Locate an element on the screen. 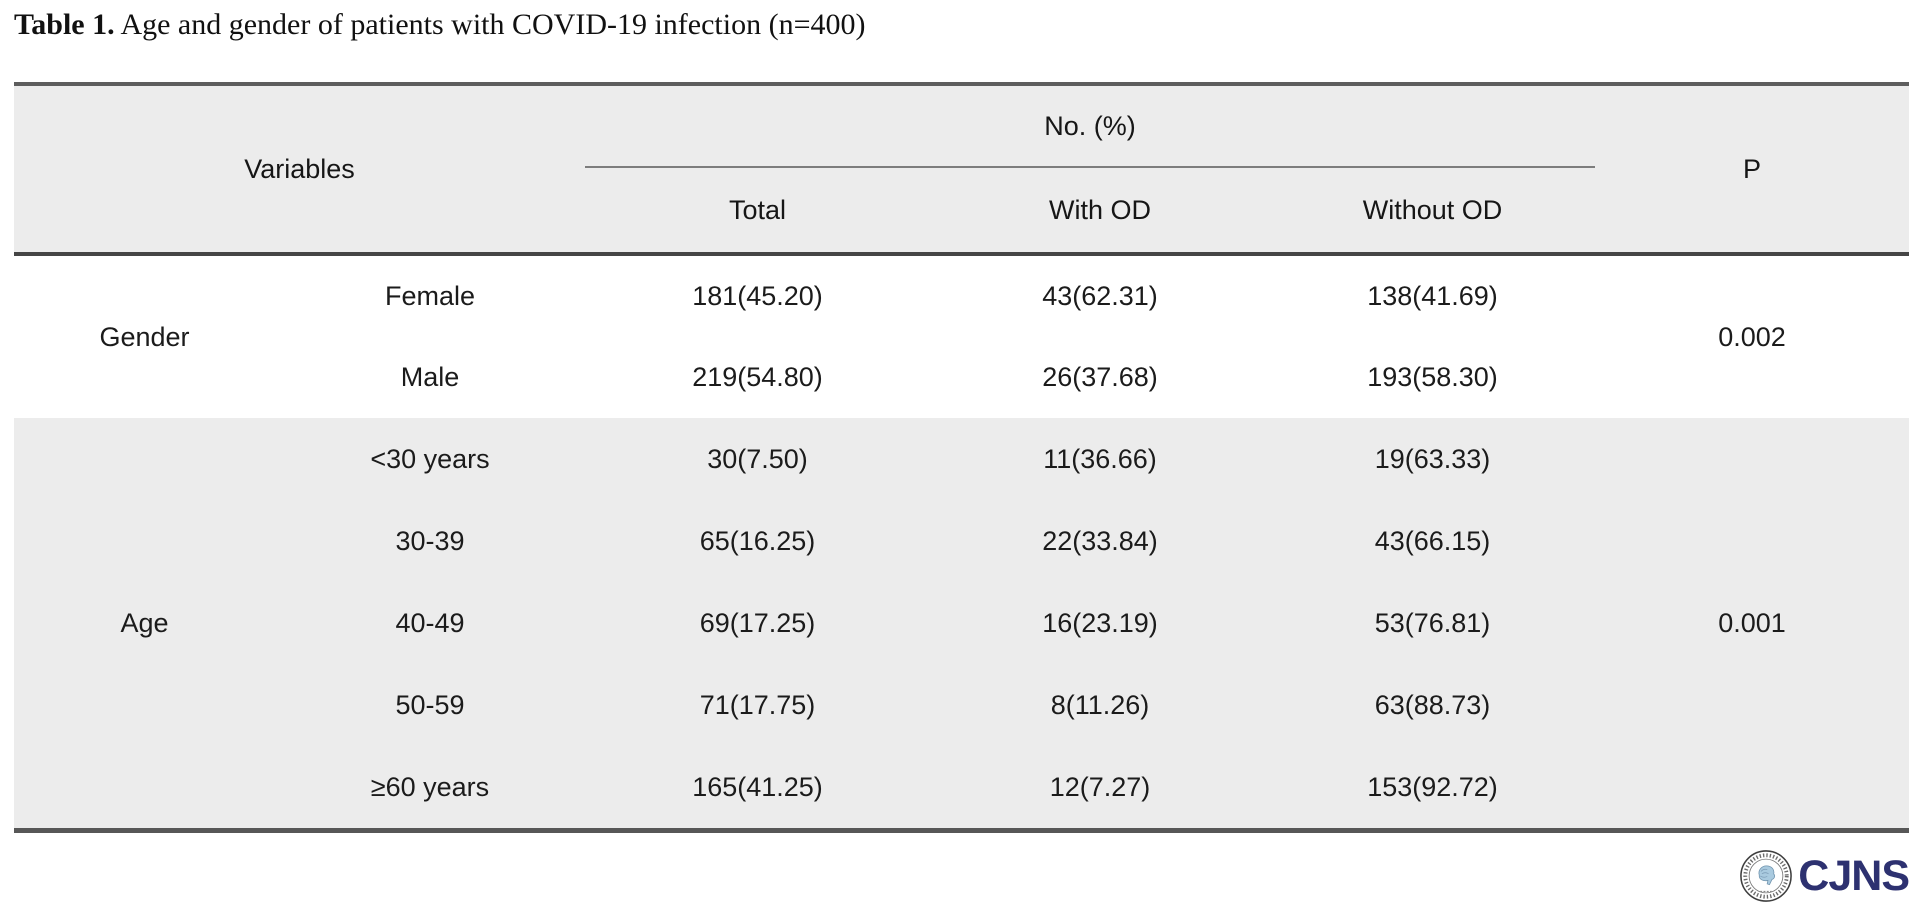  table-row: Male 219(54.80) 26(37.68) 193(58.30) is located at coordinates (961, 377).